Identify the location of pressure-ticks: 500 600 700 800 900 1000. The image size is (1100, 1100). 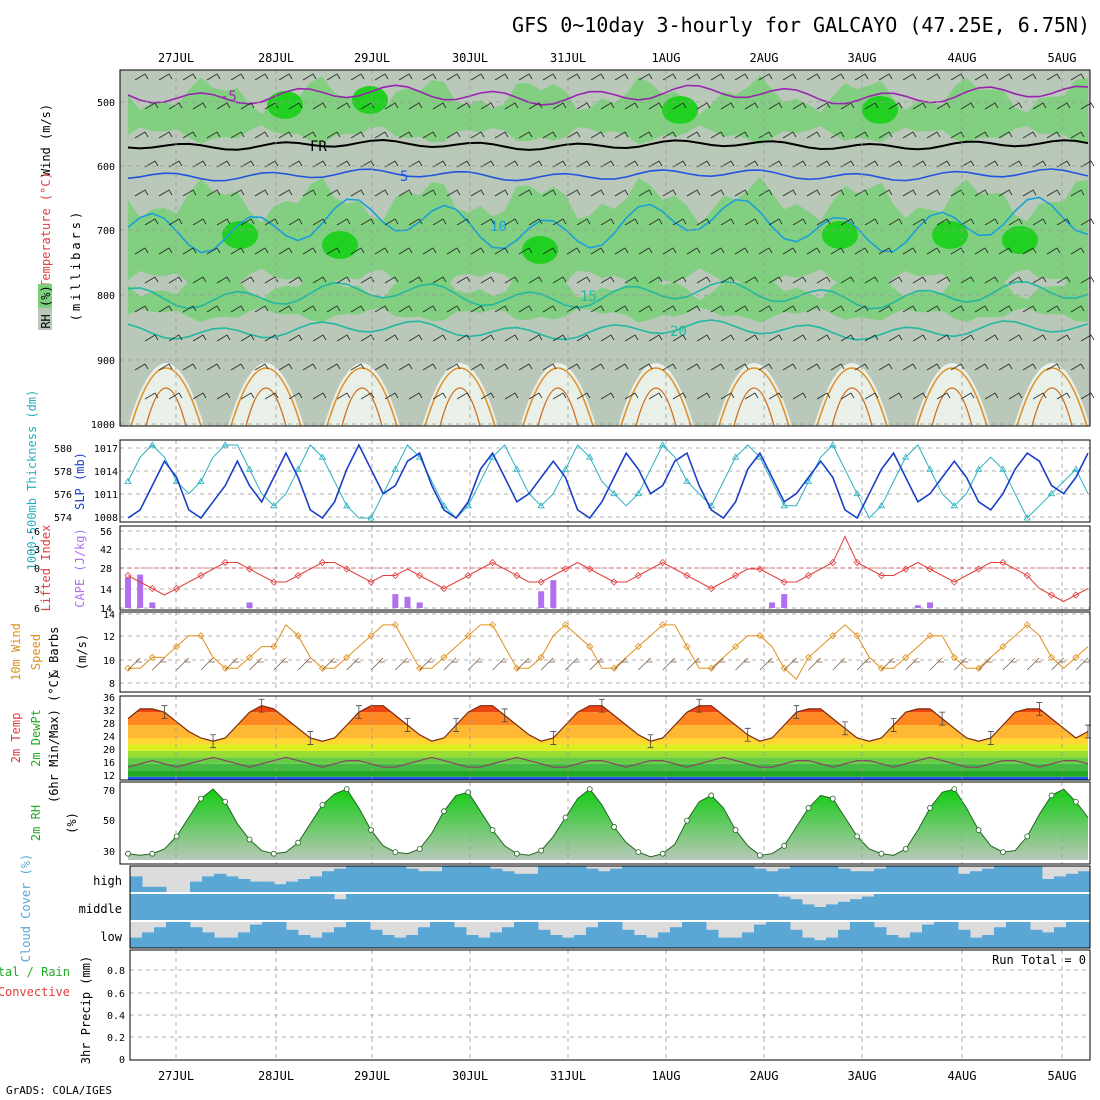
(103, 264).